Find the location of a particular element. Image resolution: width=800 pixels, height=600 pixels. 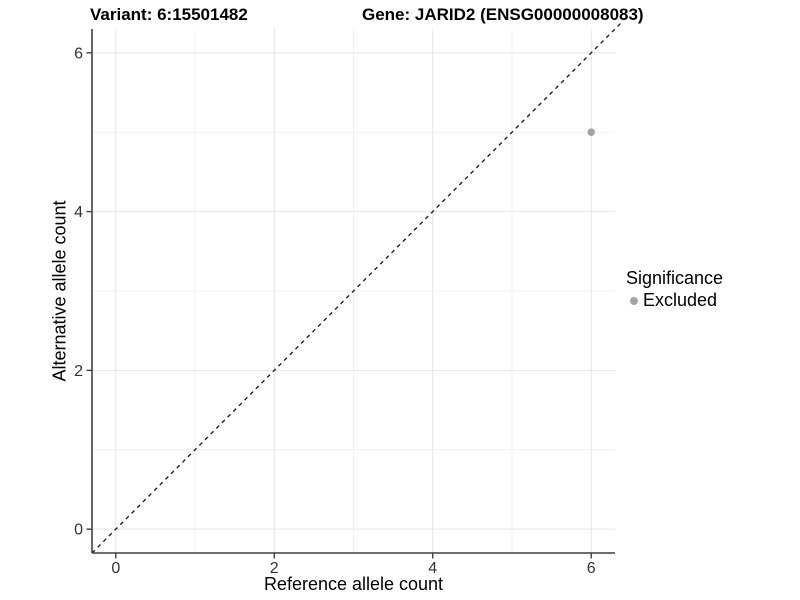

legend-title: Significance is located at coordinates (675, 278).